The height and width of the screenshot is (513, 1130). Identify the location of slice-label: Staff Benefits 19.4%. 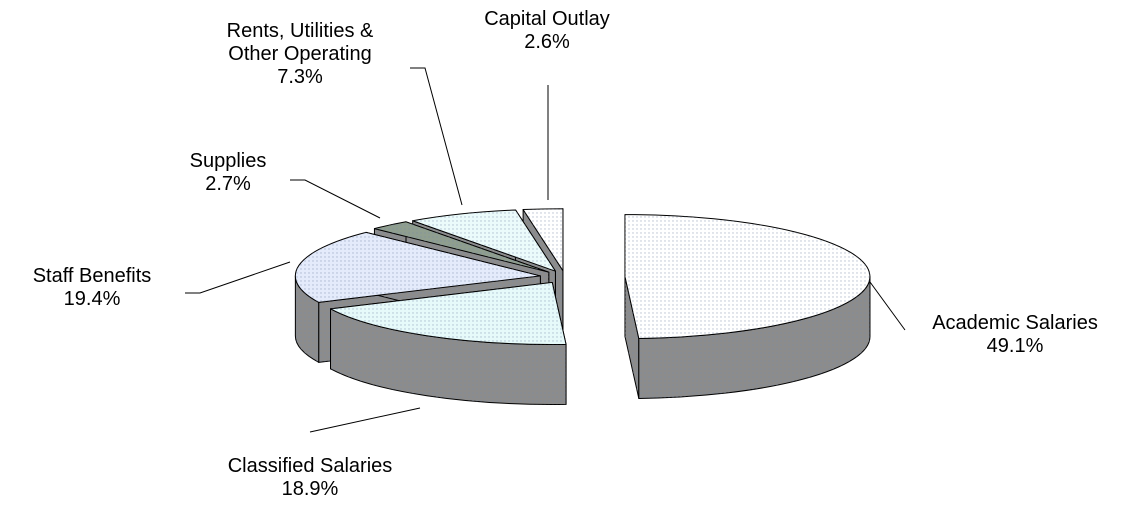
(92, 288).